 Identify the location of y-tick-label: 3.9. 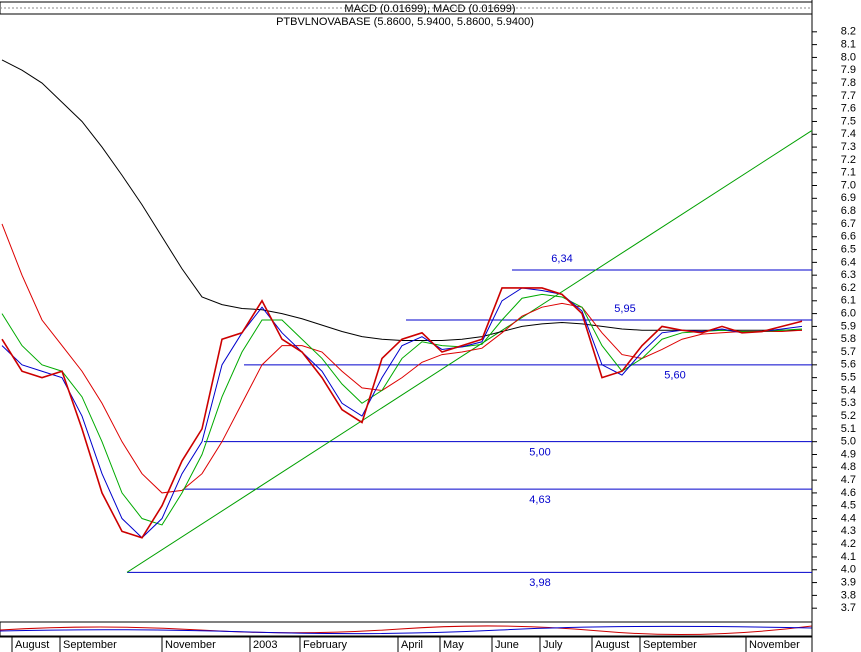
(848, 582).